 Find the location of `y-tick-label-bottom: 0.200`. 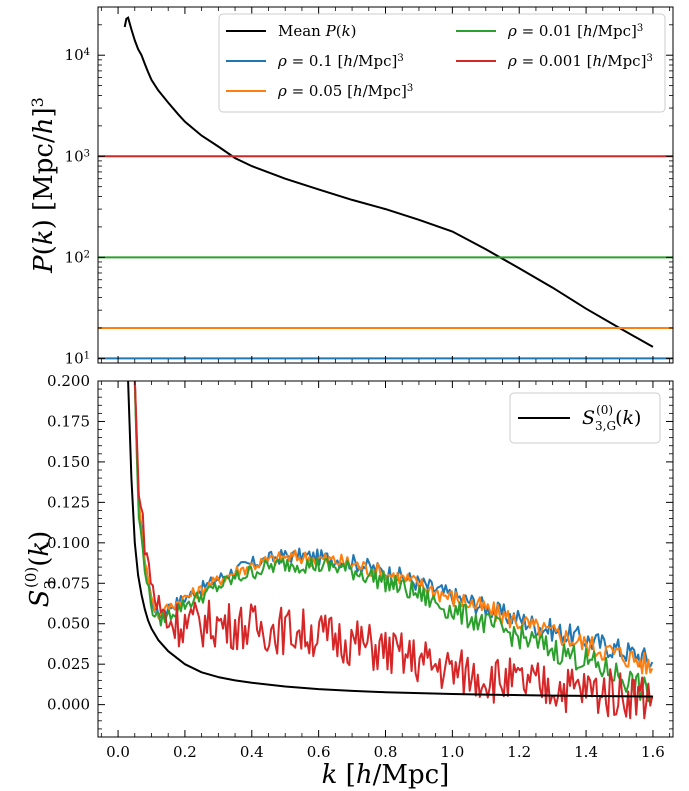

y-tick-label-bottom: 0.200 is located at coordinates (68, 381).